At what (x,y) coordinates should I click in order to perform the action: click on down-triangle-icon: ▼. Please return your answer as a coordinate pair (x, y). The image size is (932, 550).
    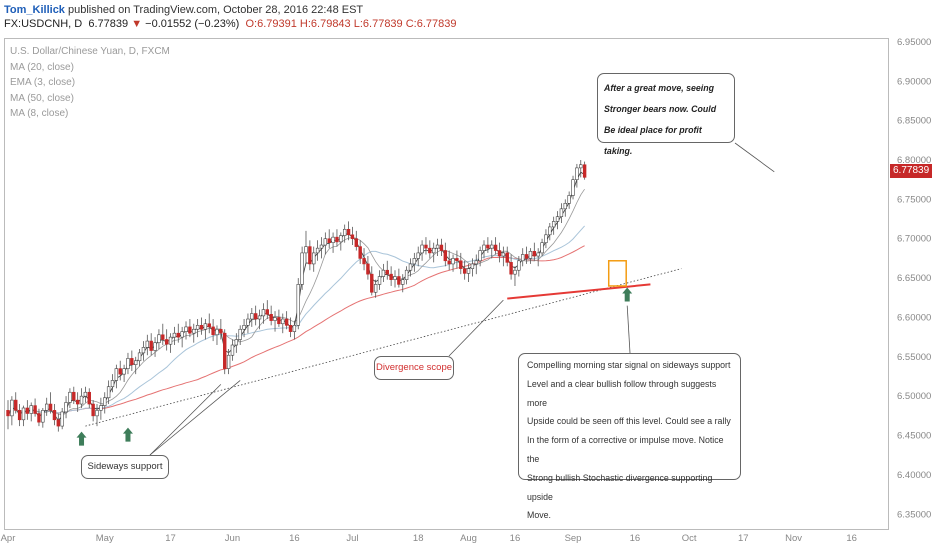
    Looking at the image, I should click on (137, 24).